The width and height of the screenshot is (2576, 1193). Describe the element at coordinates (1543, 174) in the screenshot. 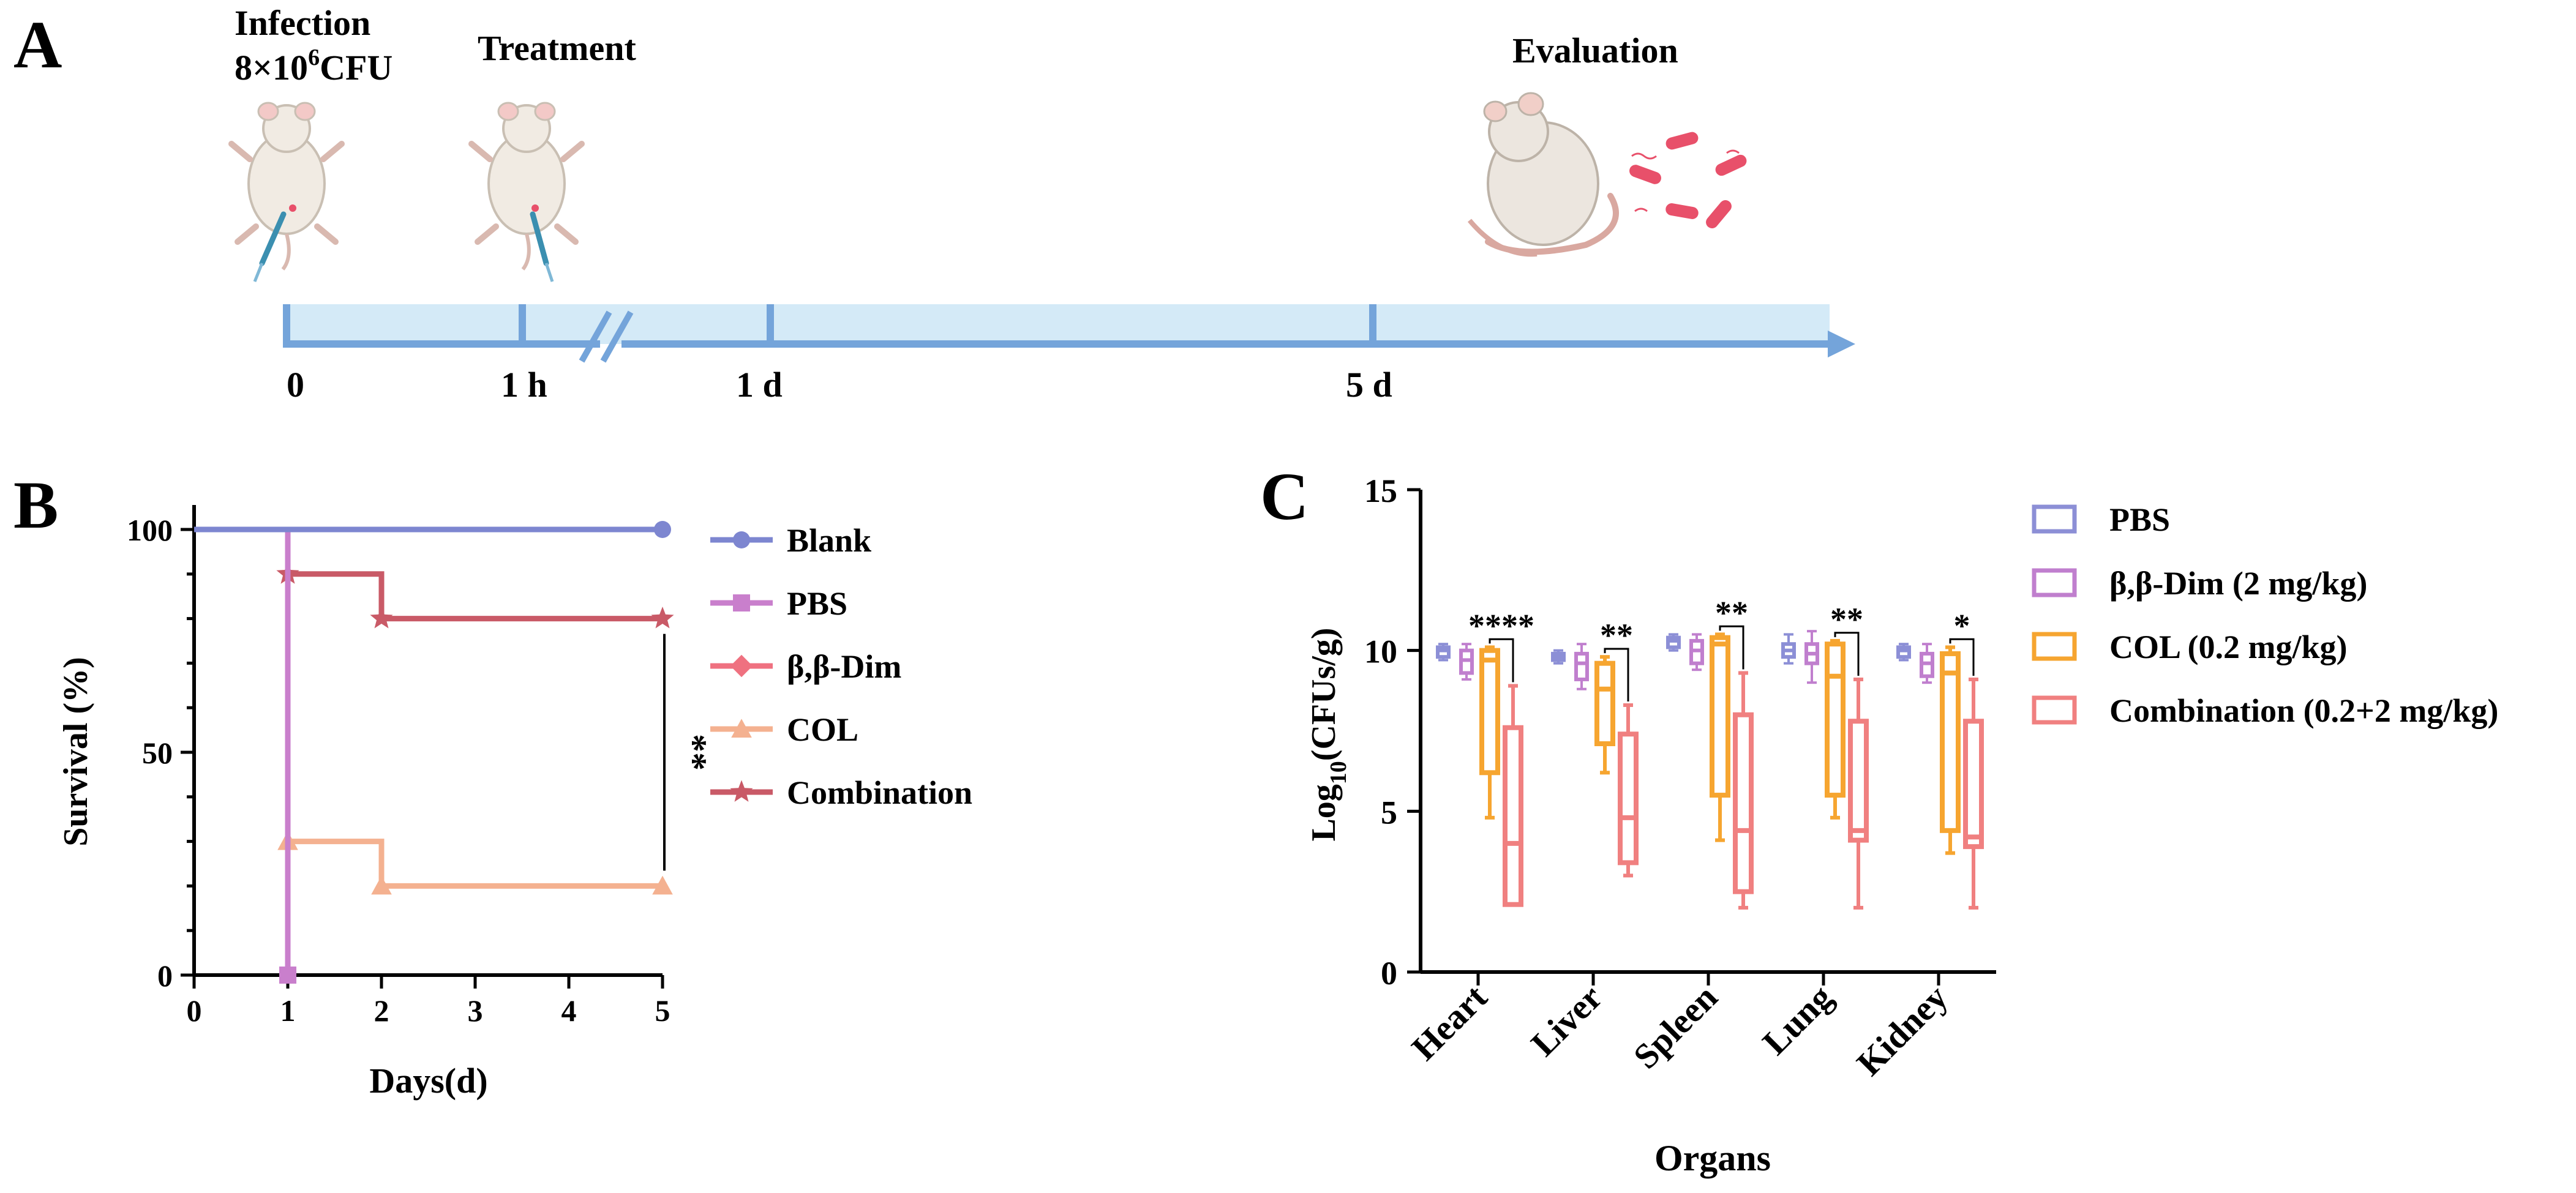

I see `rat-evaluation-icon` at that location.